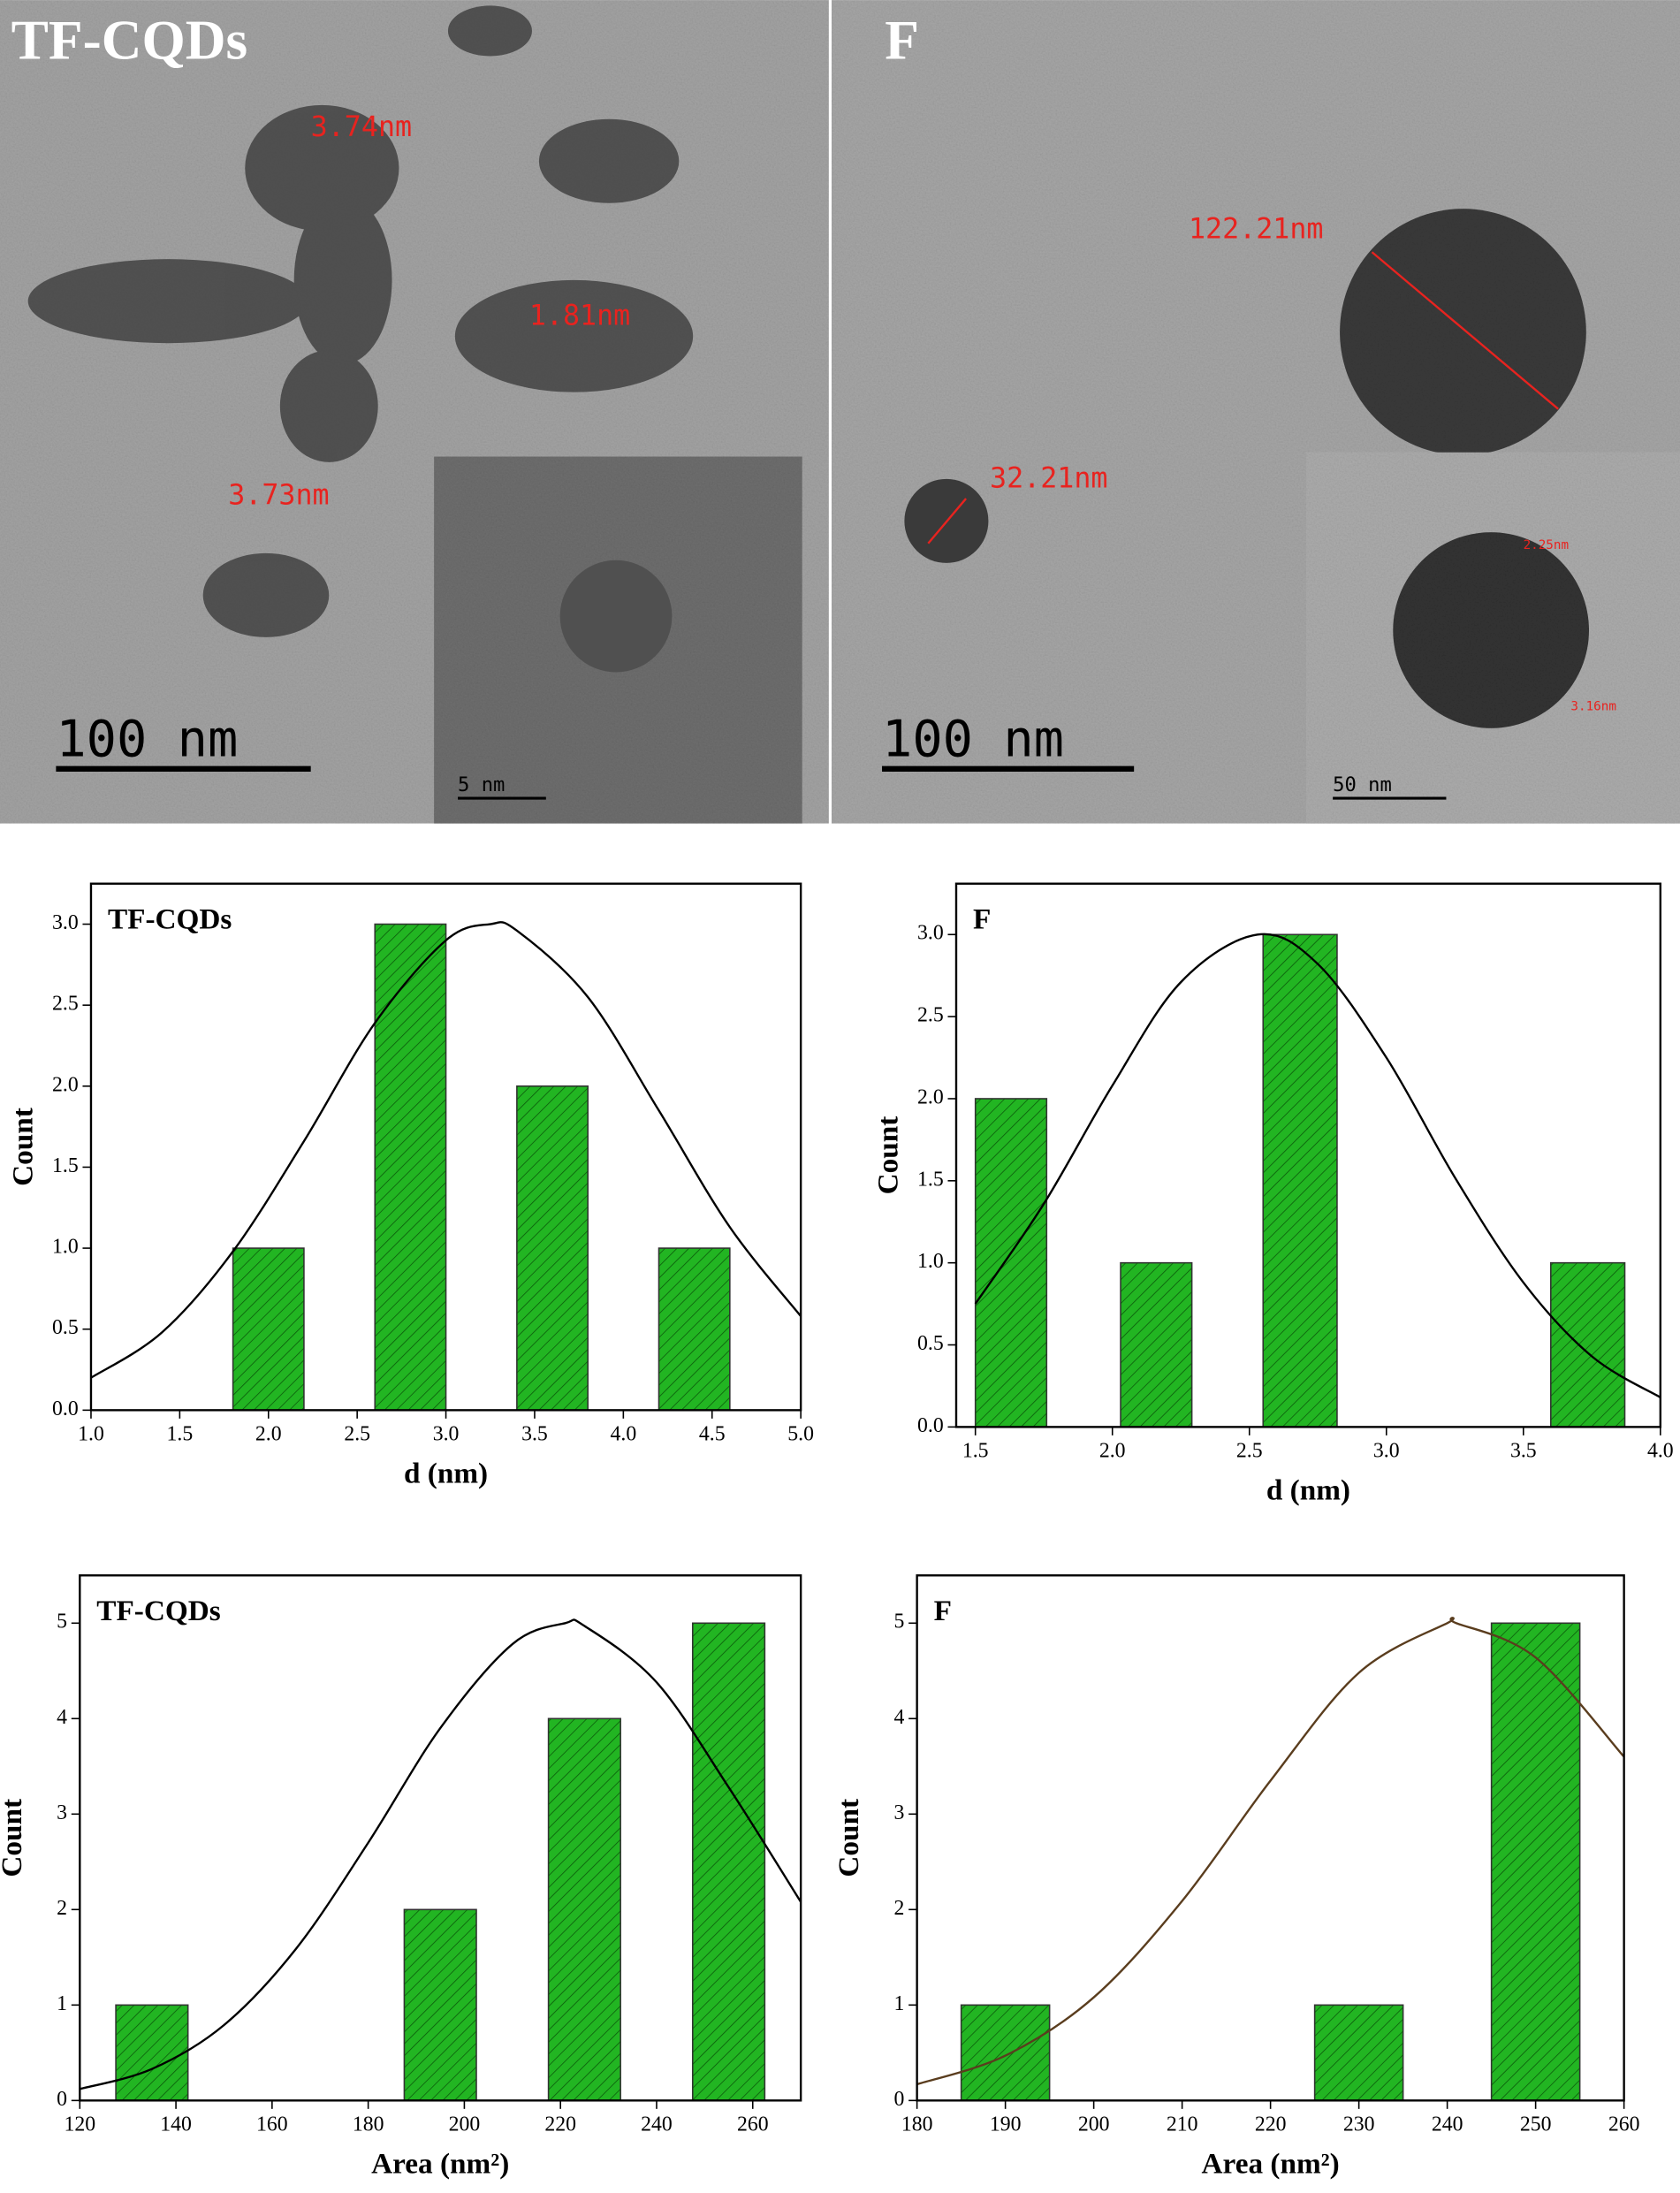 This screenshot has width=1680, height=2193. I want to click on x-tick-label: 120, so click(79, 2124).